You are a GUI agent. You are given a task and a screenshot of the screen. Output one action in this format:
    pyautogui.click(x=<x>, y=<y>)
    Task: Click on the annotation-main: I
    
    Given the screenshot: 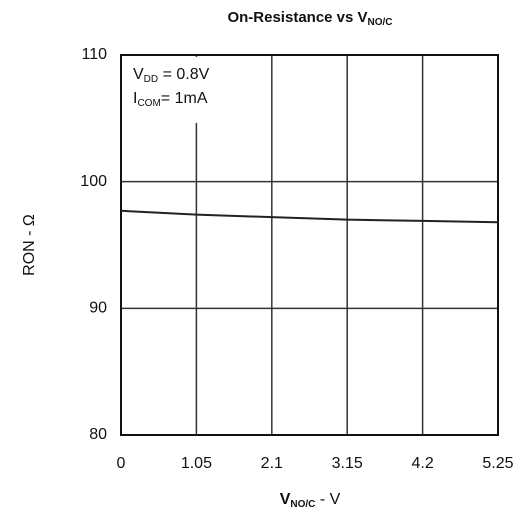 What is the action you would take?
    pyautogui.click(x=135, y=98)
    